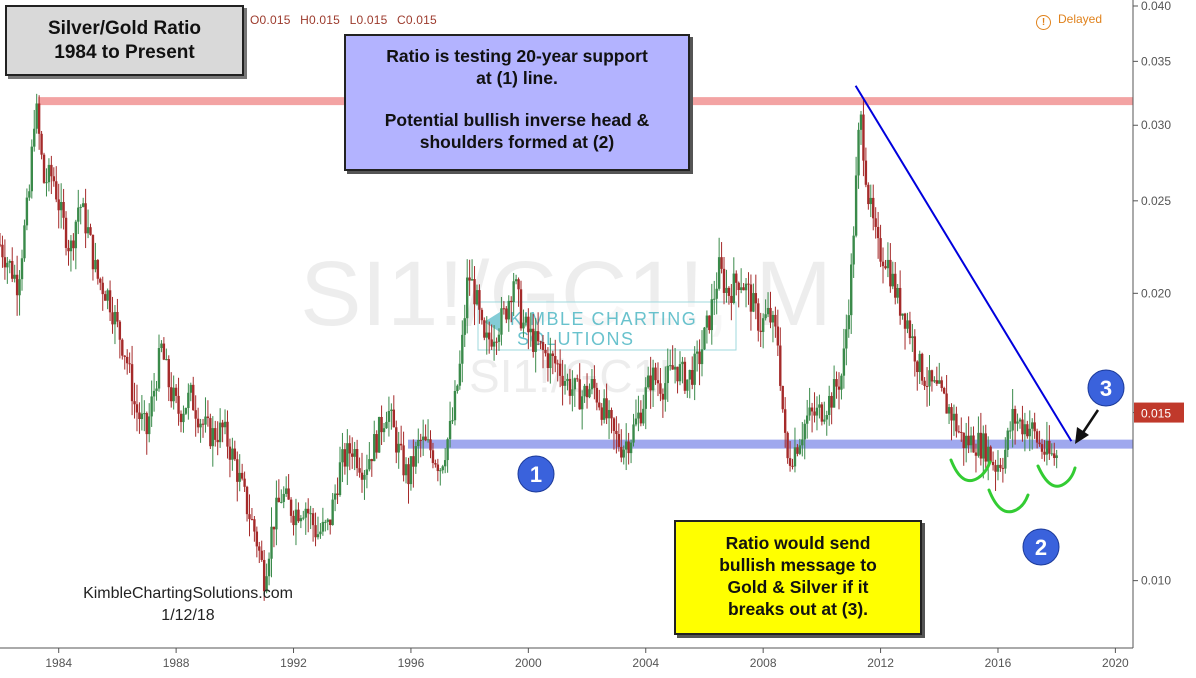  I want to click on right-shoulder-curve, so click(1056, 476).